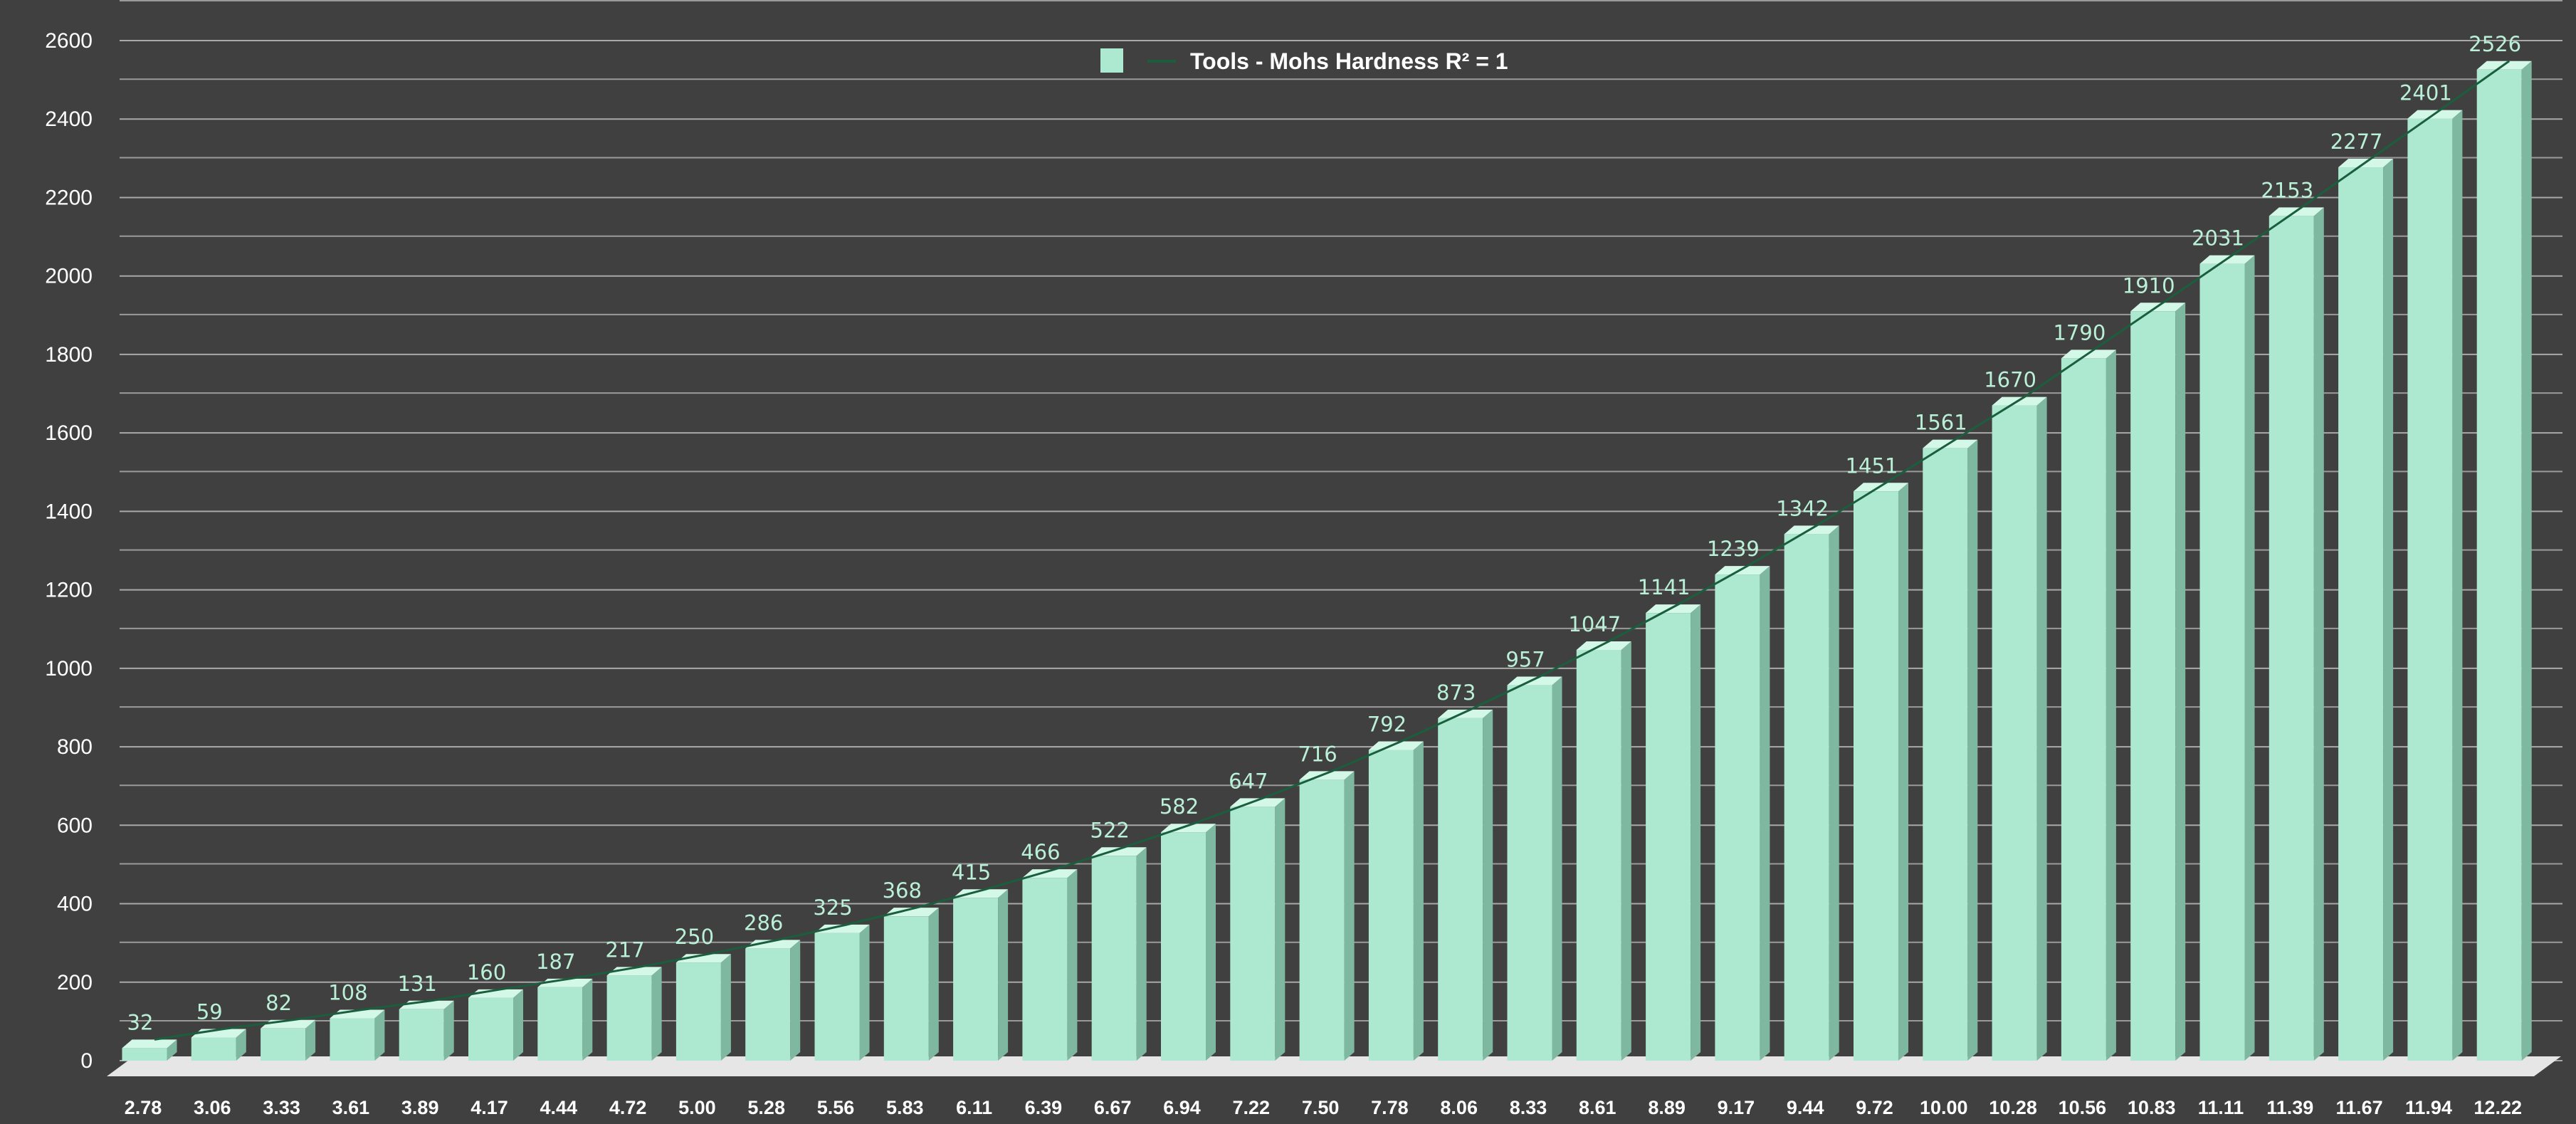  I want to click on y-tick-label: 600, so click(75, 825).